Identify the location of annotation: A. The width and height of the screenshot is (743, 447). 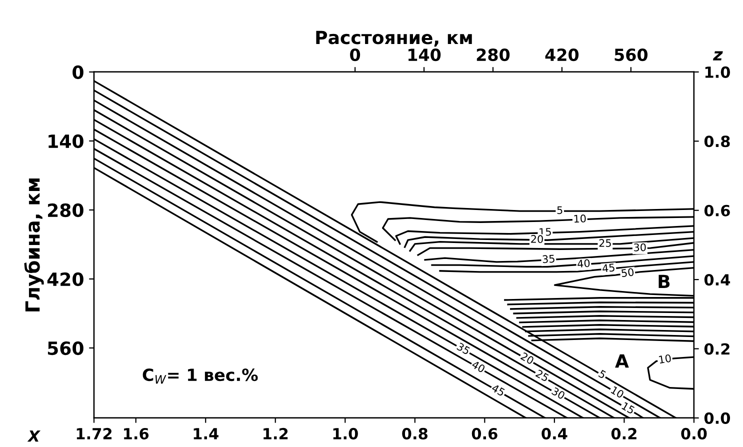
(622, 361).